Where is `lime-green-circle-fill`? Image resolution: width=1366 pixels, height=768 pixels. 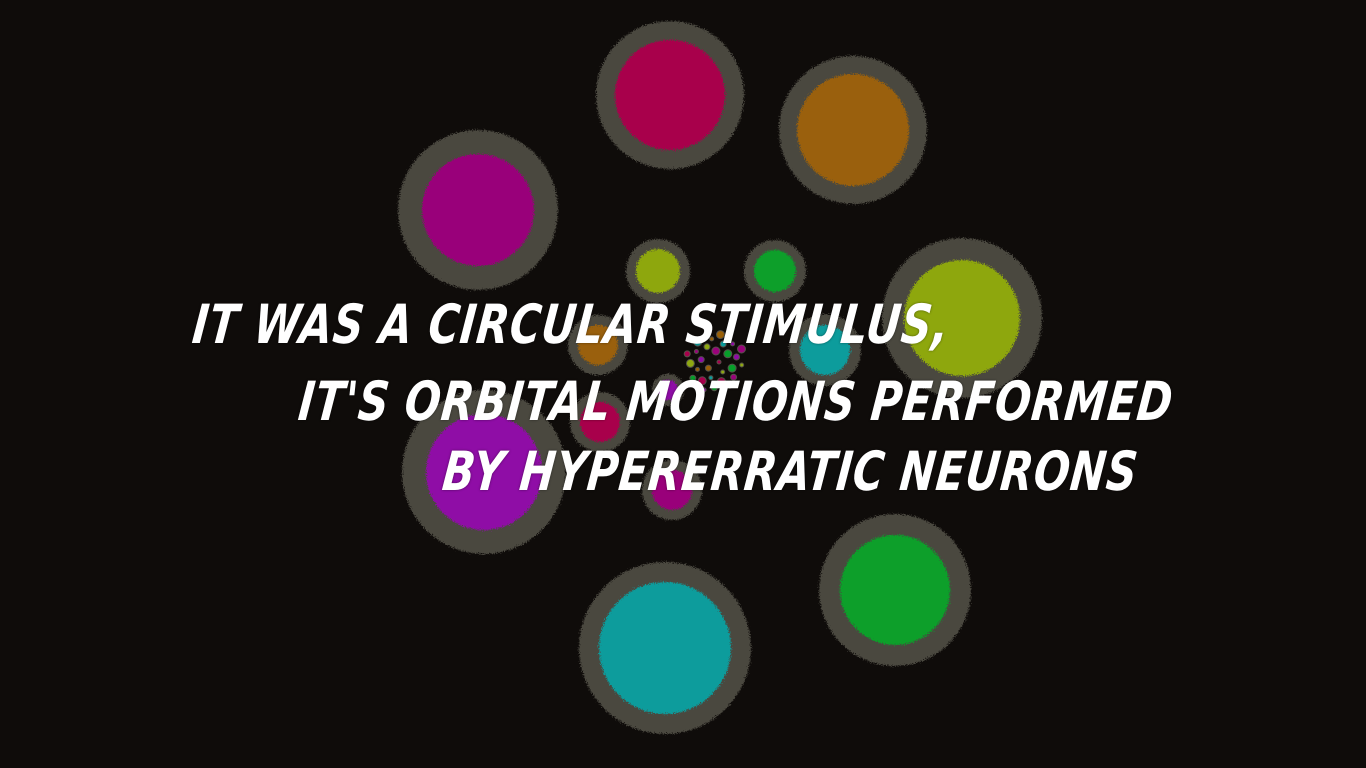 lime-green-circle-fill is located at coordinates (962, 318).